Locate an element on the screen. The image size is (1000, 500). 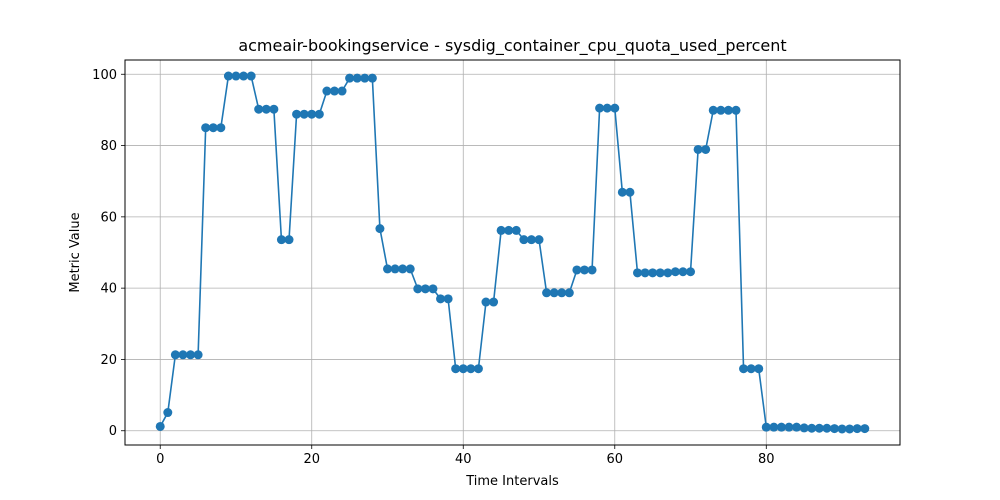
y-tick-label: 100 is located at coordinates (104, 75).